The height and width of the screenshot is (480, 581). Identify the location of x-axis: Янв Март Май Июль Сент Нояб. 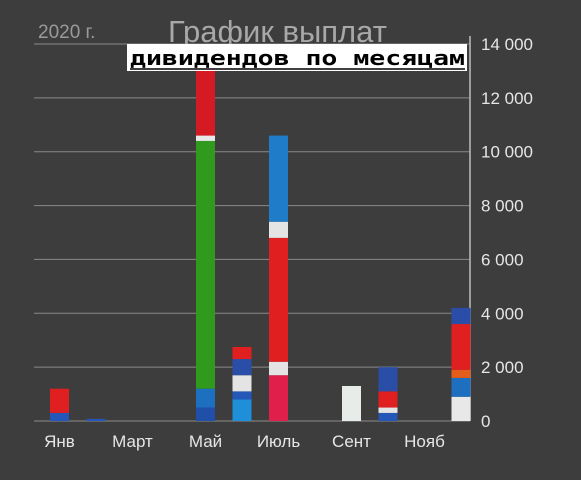
(244, 441).